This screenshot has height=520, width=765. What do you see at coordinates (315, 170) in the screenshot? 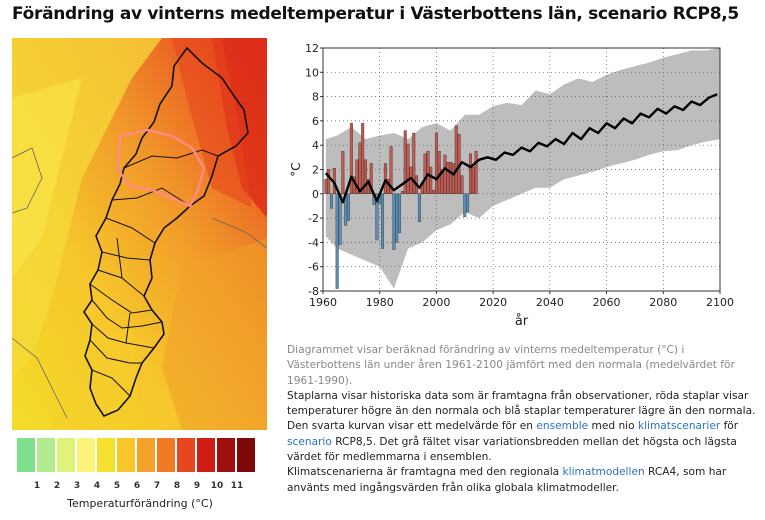
I see `y-tick-label: 2` at bounding box center [315, 170].